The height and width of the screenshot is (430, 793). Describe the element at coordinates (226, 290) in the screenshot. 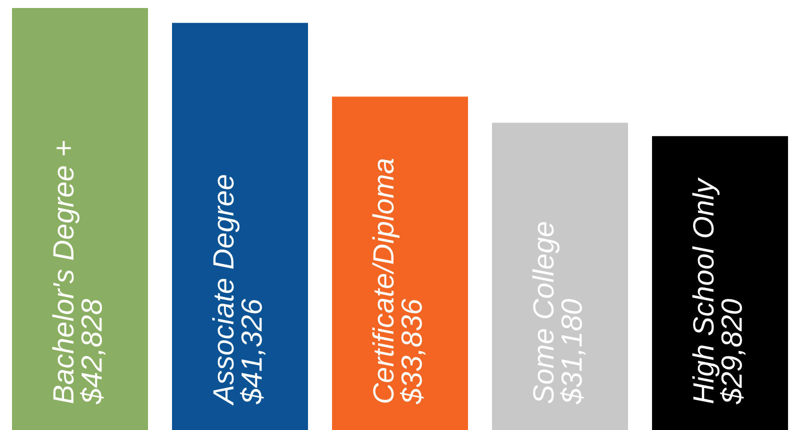

I see `x-tick-label: Associate Degree` at that location.